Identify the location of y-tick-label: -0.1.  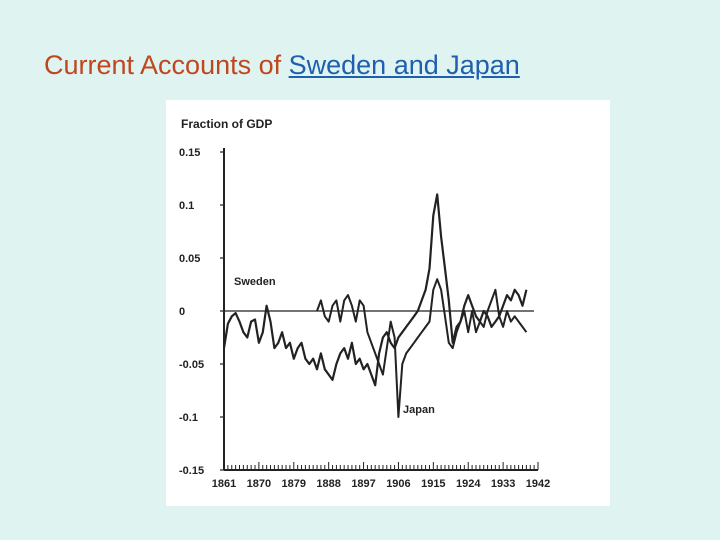
(188, 418).